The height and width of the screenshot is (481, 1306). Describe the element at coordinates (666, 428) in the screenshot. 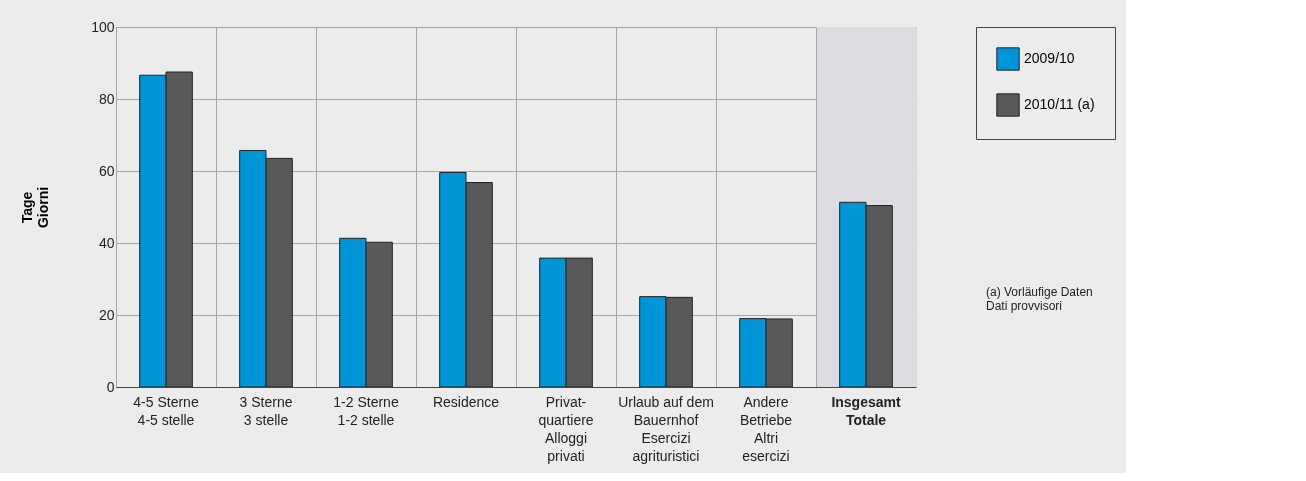

I see `x-tick-label: Urlaub auf dem Bauernhof Esercizi agrituristici` at that location.